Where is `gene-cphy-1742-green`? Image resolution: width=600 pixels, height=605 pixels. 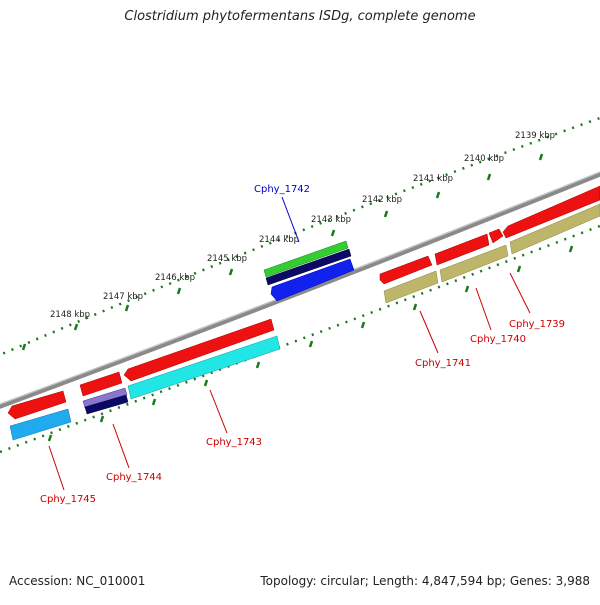 gene-cphy-1742-green is located at coordinates (306, 259).